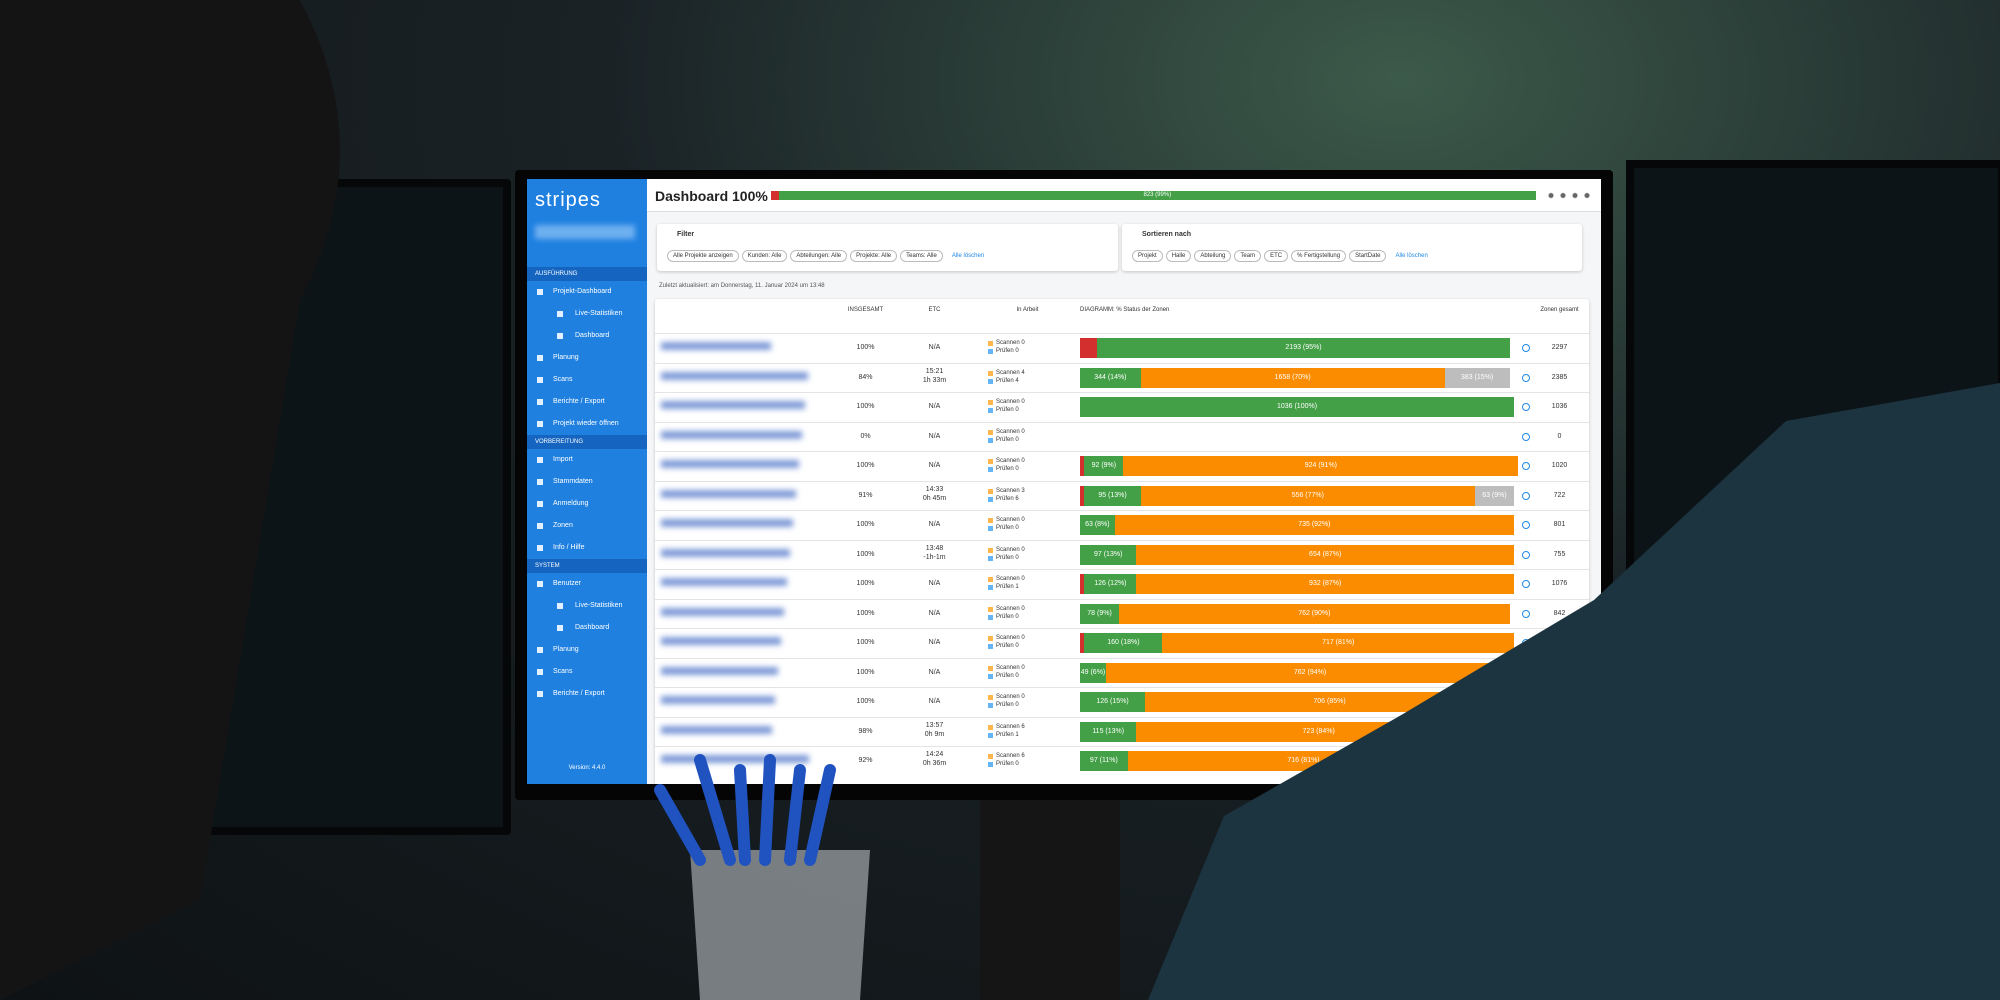 The height and width of the screenshot is (1000, 2000). Describe the element at coordinates (1276, 256) in the screenshot. I see `chip: ETC` at that location.